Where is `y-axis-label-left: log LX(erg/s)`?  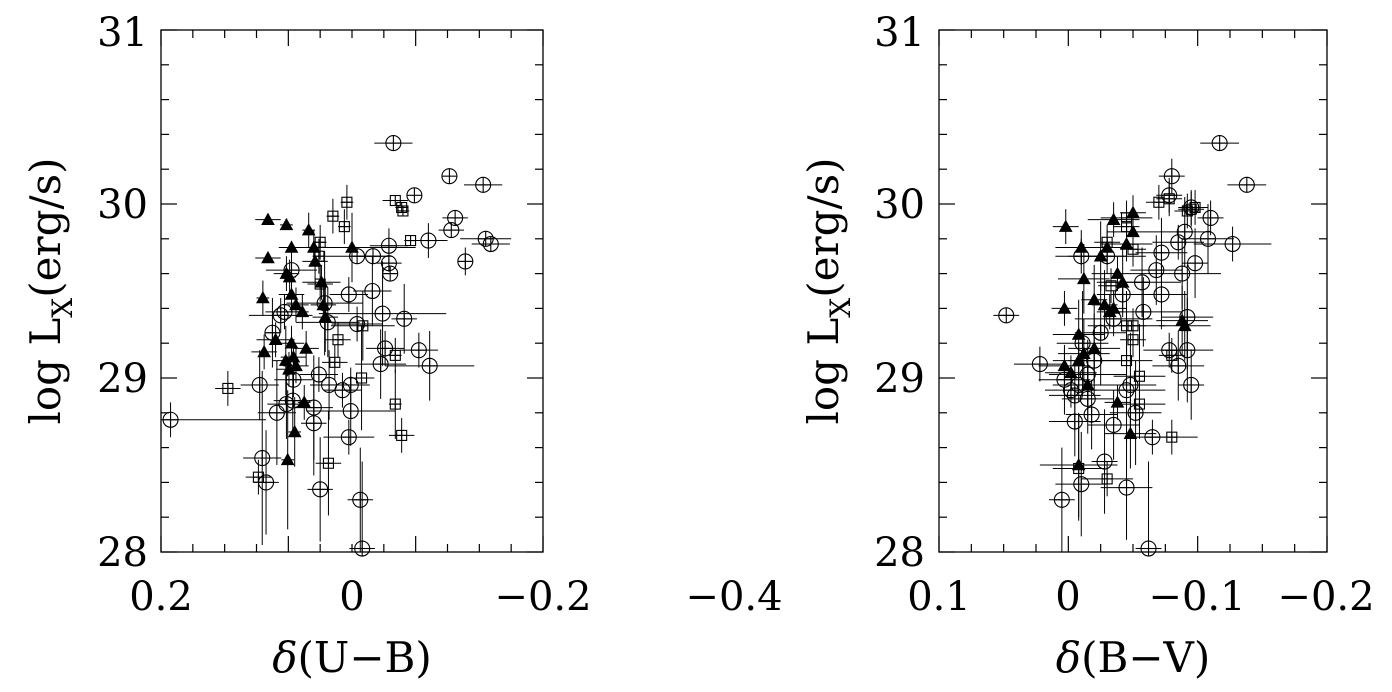
y-axis-label-left: log LX(erg/s) is located at coordinates (50, 290).